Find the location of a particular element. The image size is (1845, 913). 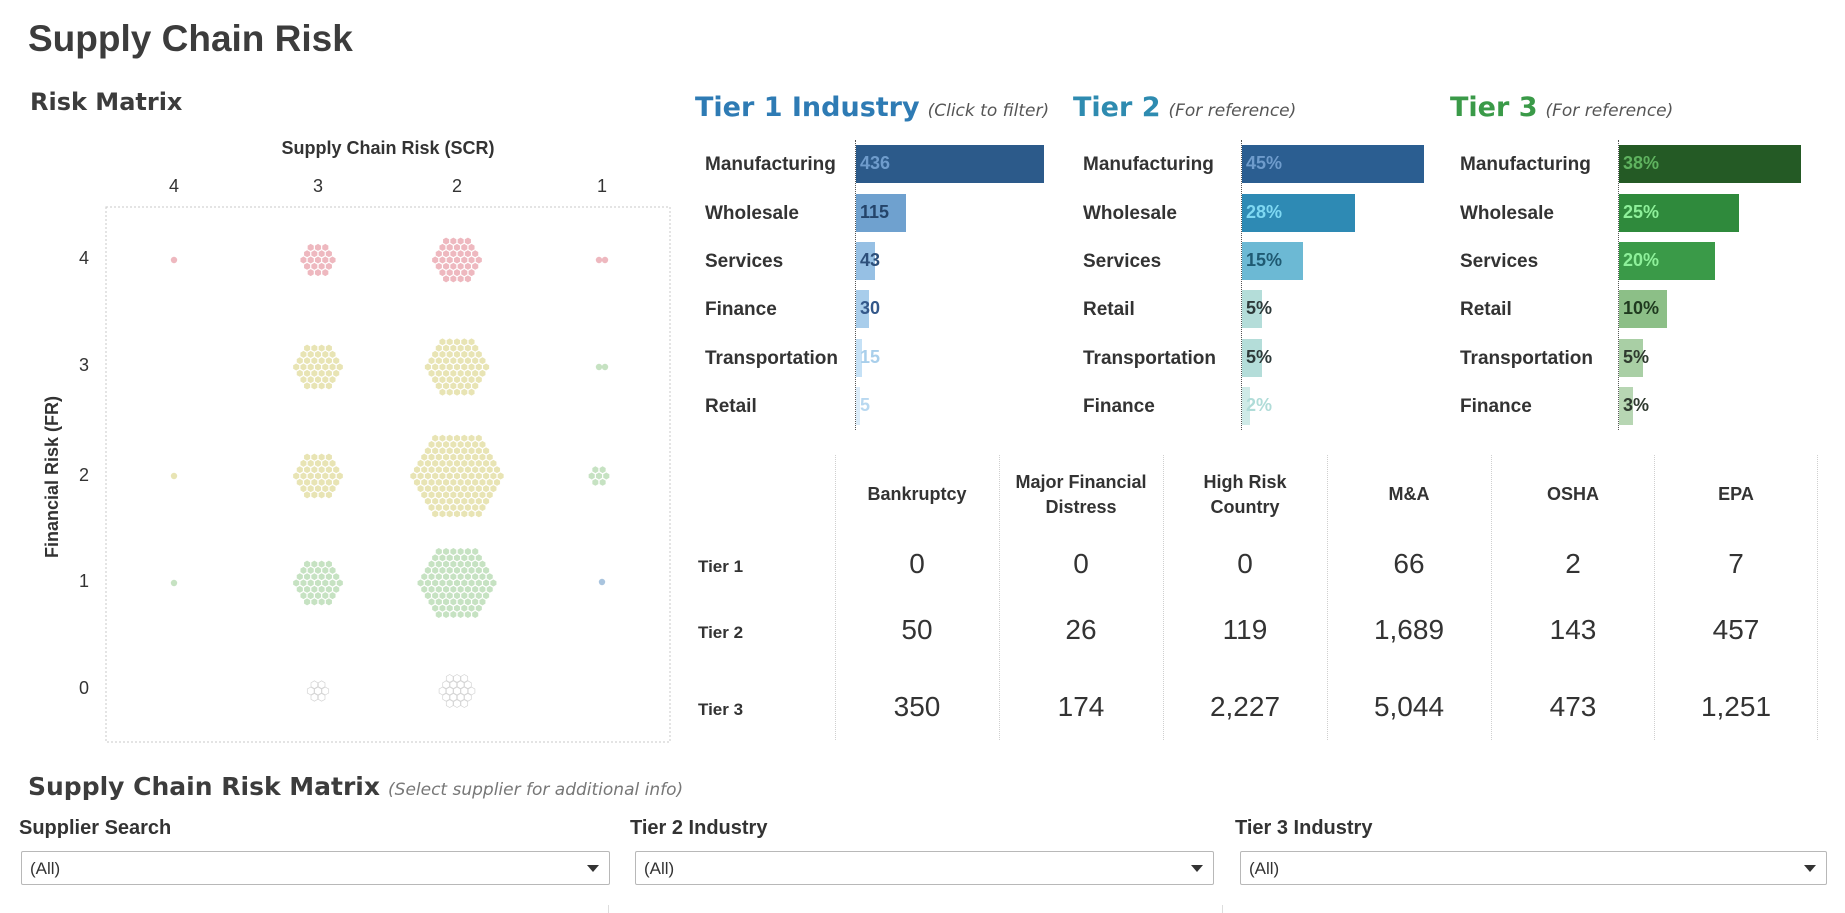

tier3-bar-label: Finance is located at coordinates (1496, 406).